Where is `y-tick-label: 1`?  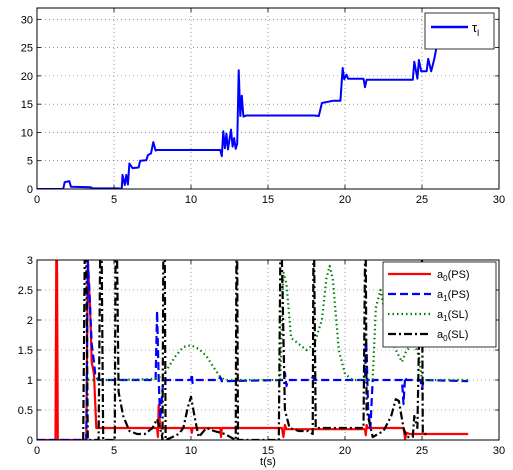
y-tick-label: 1 is located at coordinates (30, 381).